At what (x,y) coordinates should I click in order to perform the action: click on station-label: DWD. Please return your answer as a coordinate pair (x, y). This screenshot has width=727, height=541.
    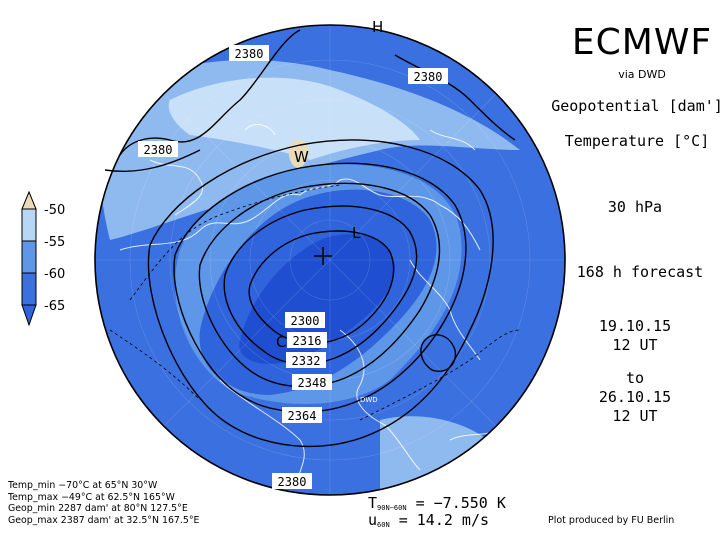
    Looking at the image, I should click on (369, 400).